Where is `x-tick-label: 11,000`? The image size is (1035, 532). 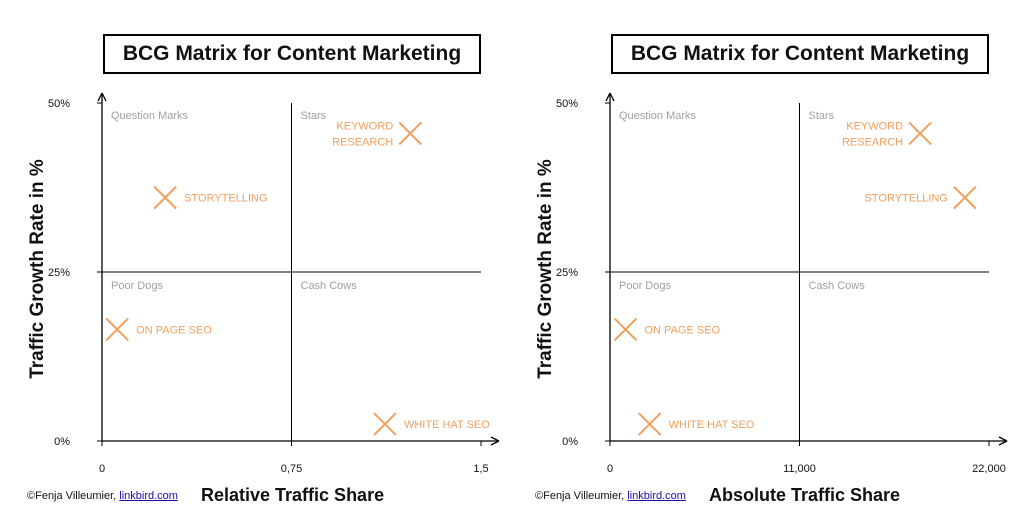 x-tick-label: 11,000 is located at coordinates (799, 469).